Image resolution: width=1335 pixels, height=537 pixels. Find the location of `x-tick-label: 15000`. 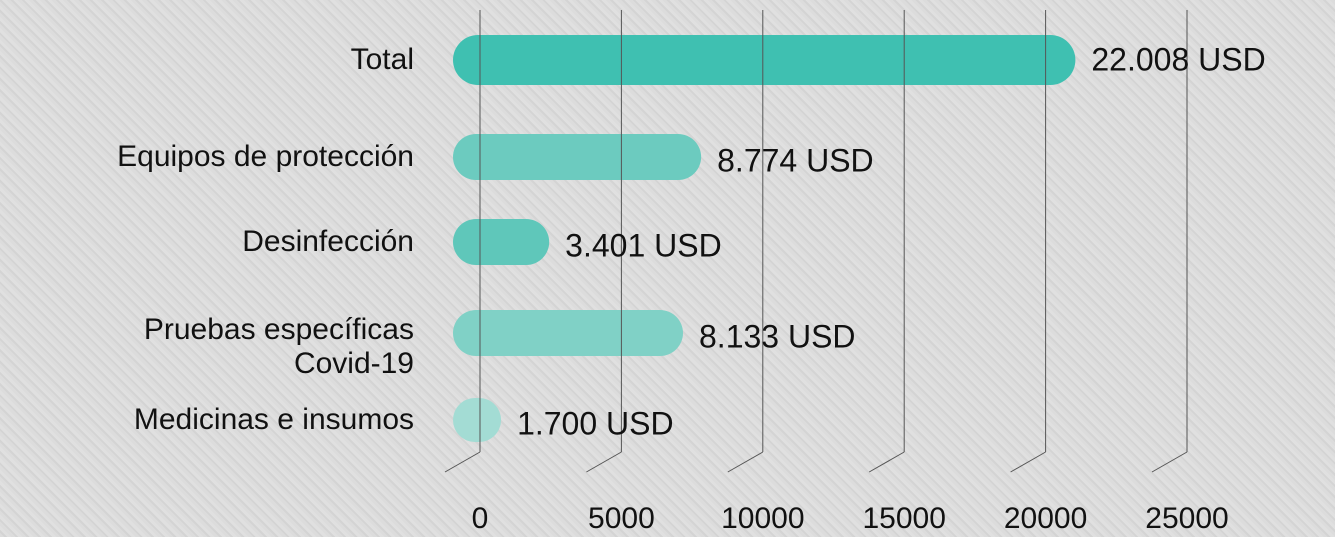

x-tick-label: 15000 is located at coordinates (903, 518).